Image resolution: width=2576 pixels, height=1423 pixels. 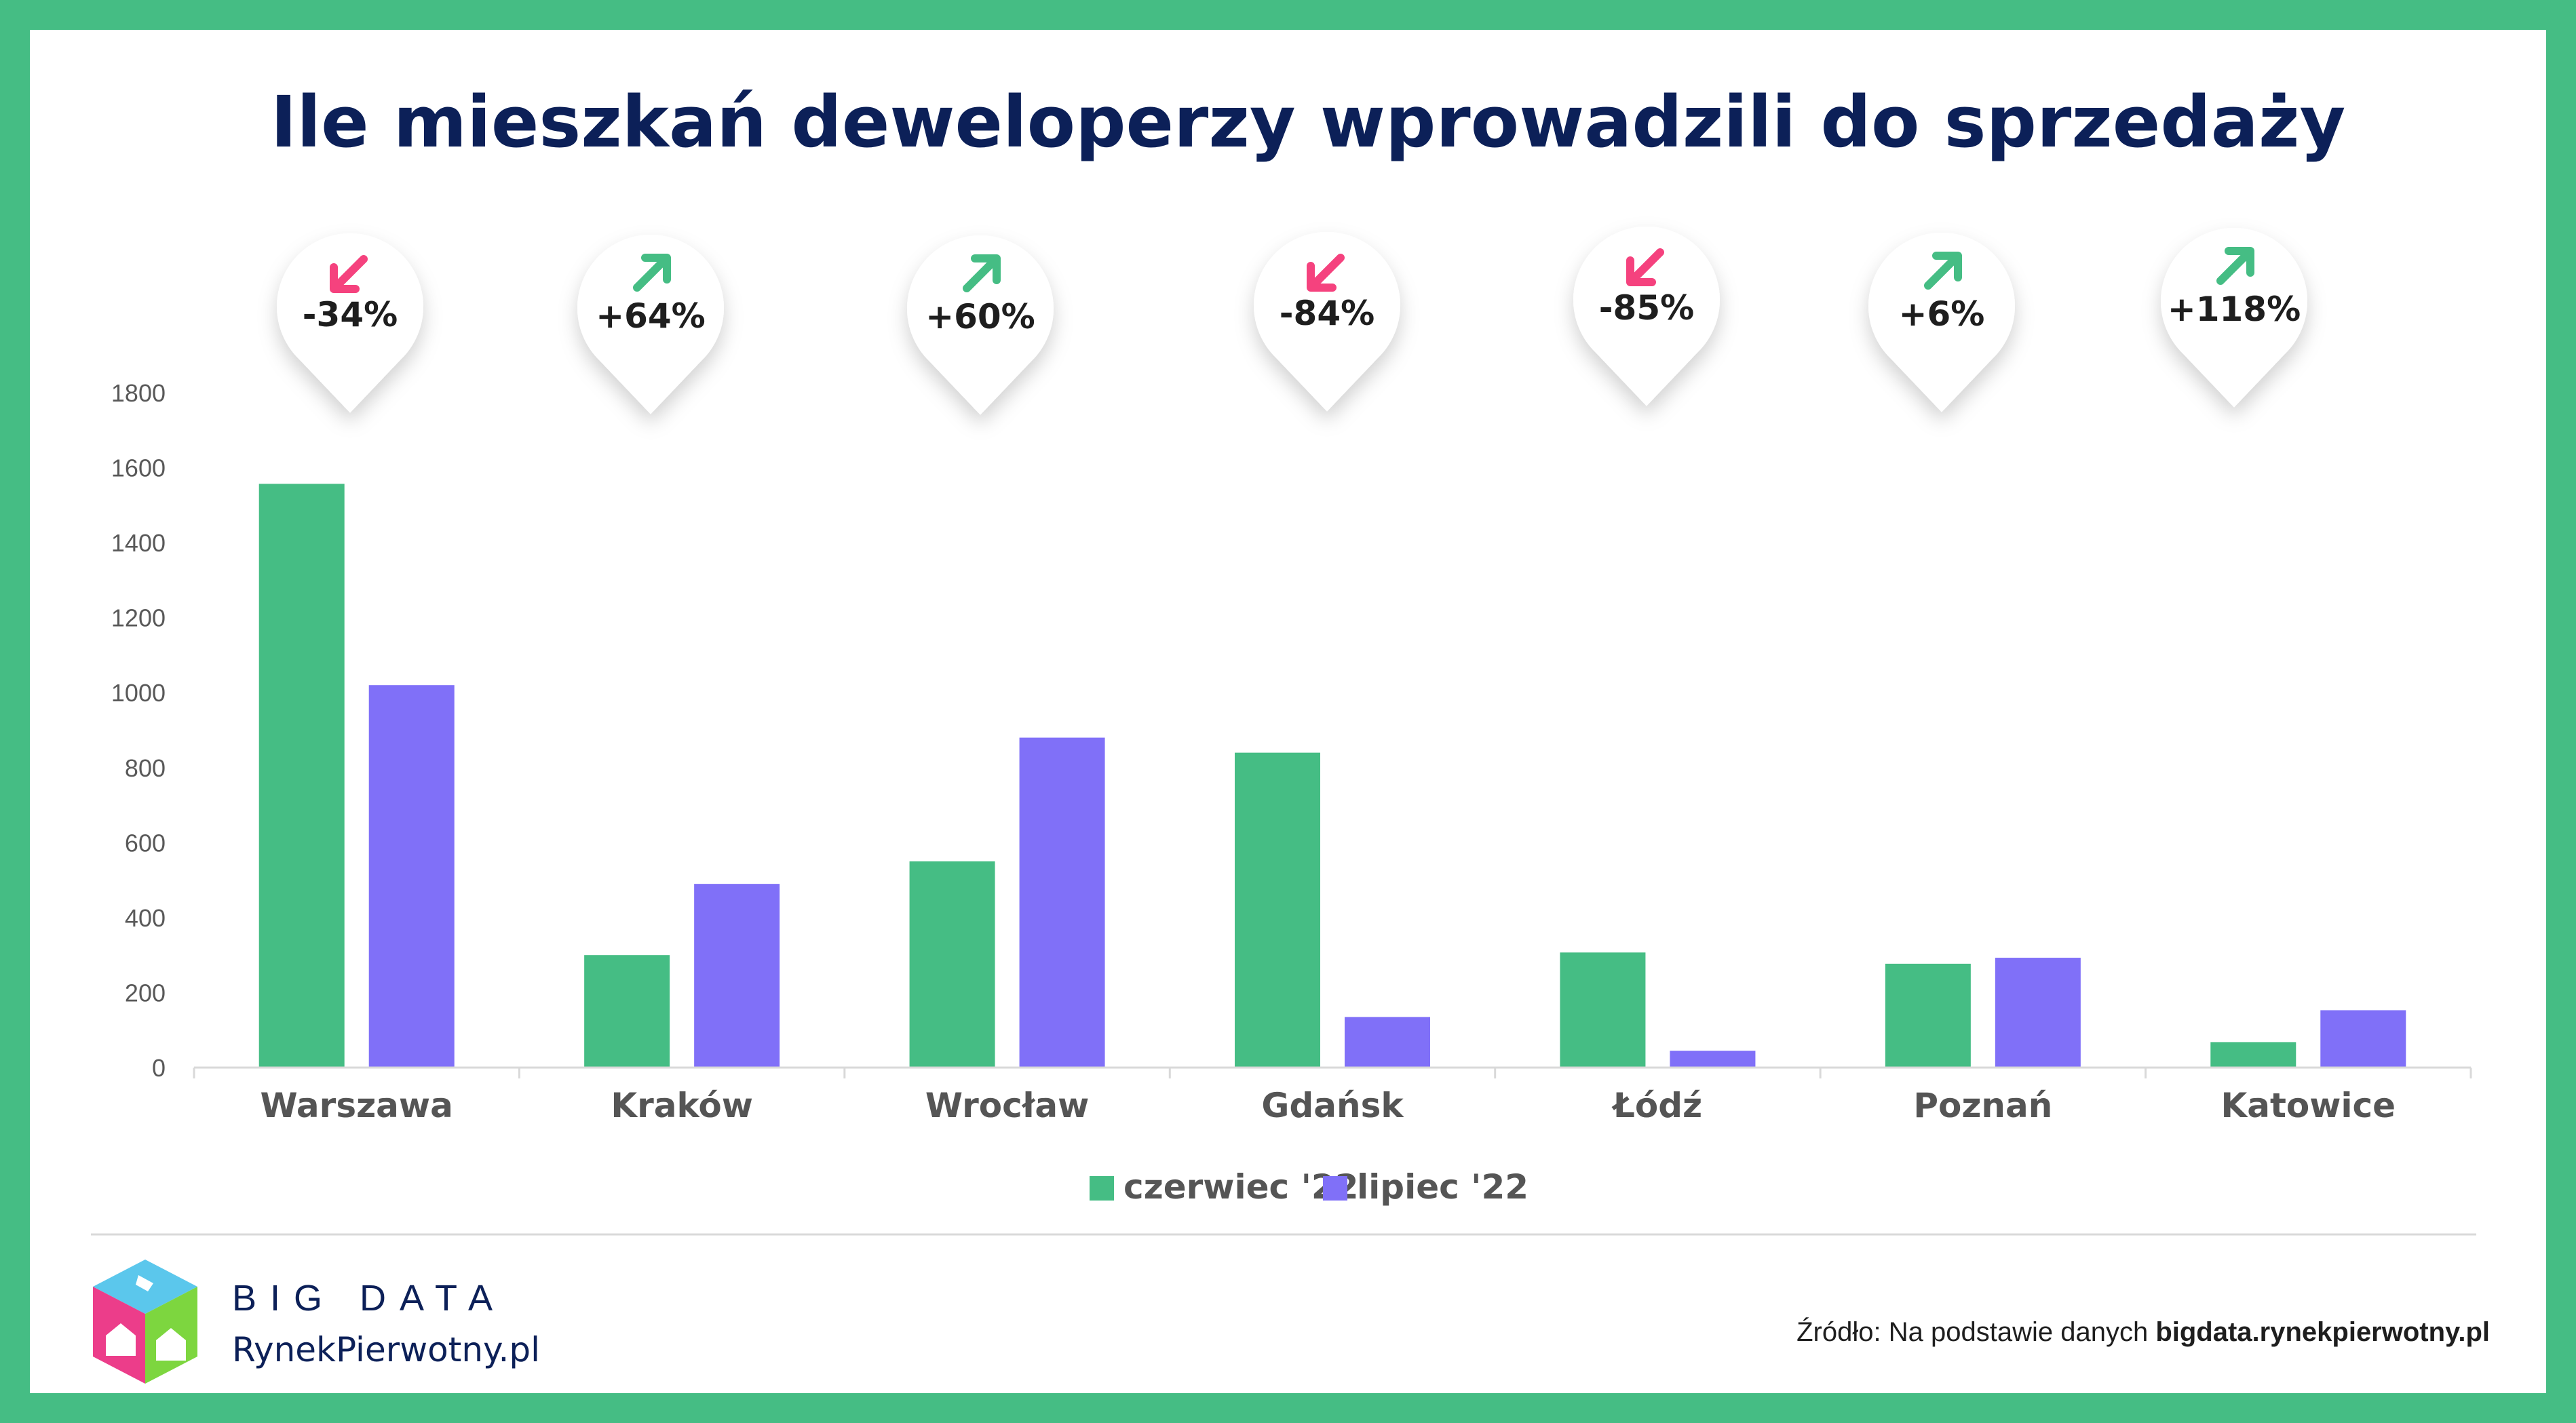 I want to click on x-category-label: Kraków, so click(x=682, y=1105).